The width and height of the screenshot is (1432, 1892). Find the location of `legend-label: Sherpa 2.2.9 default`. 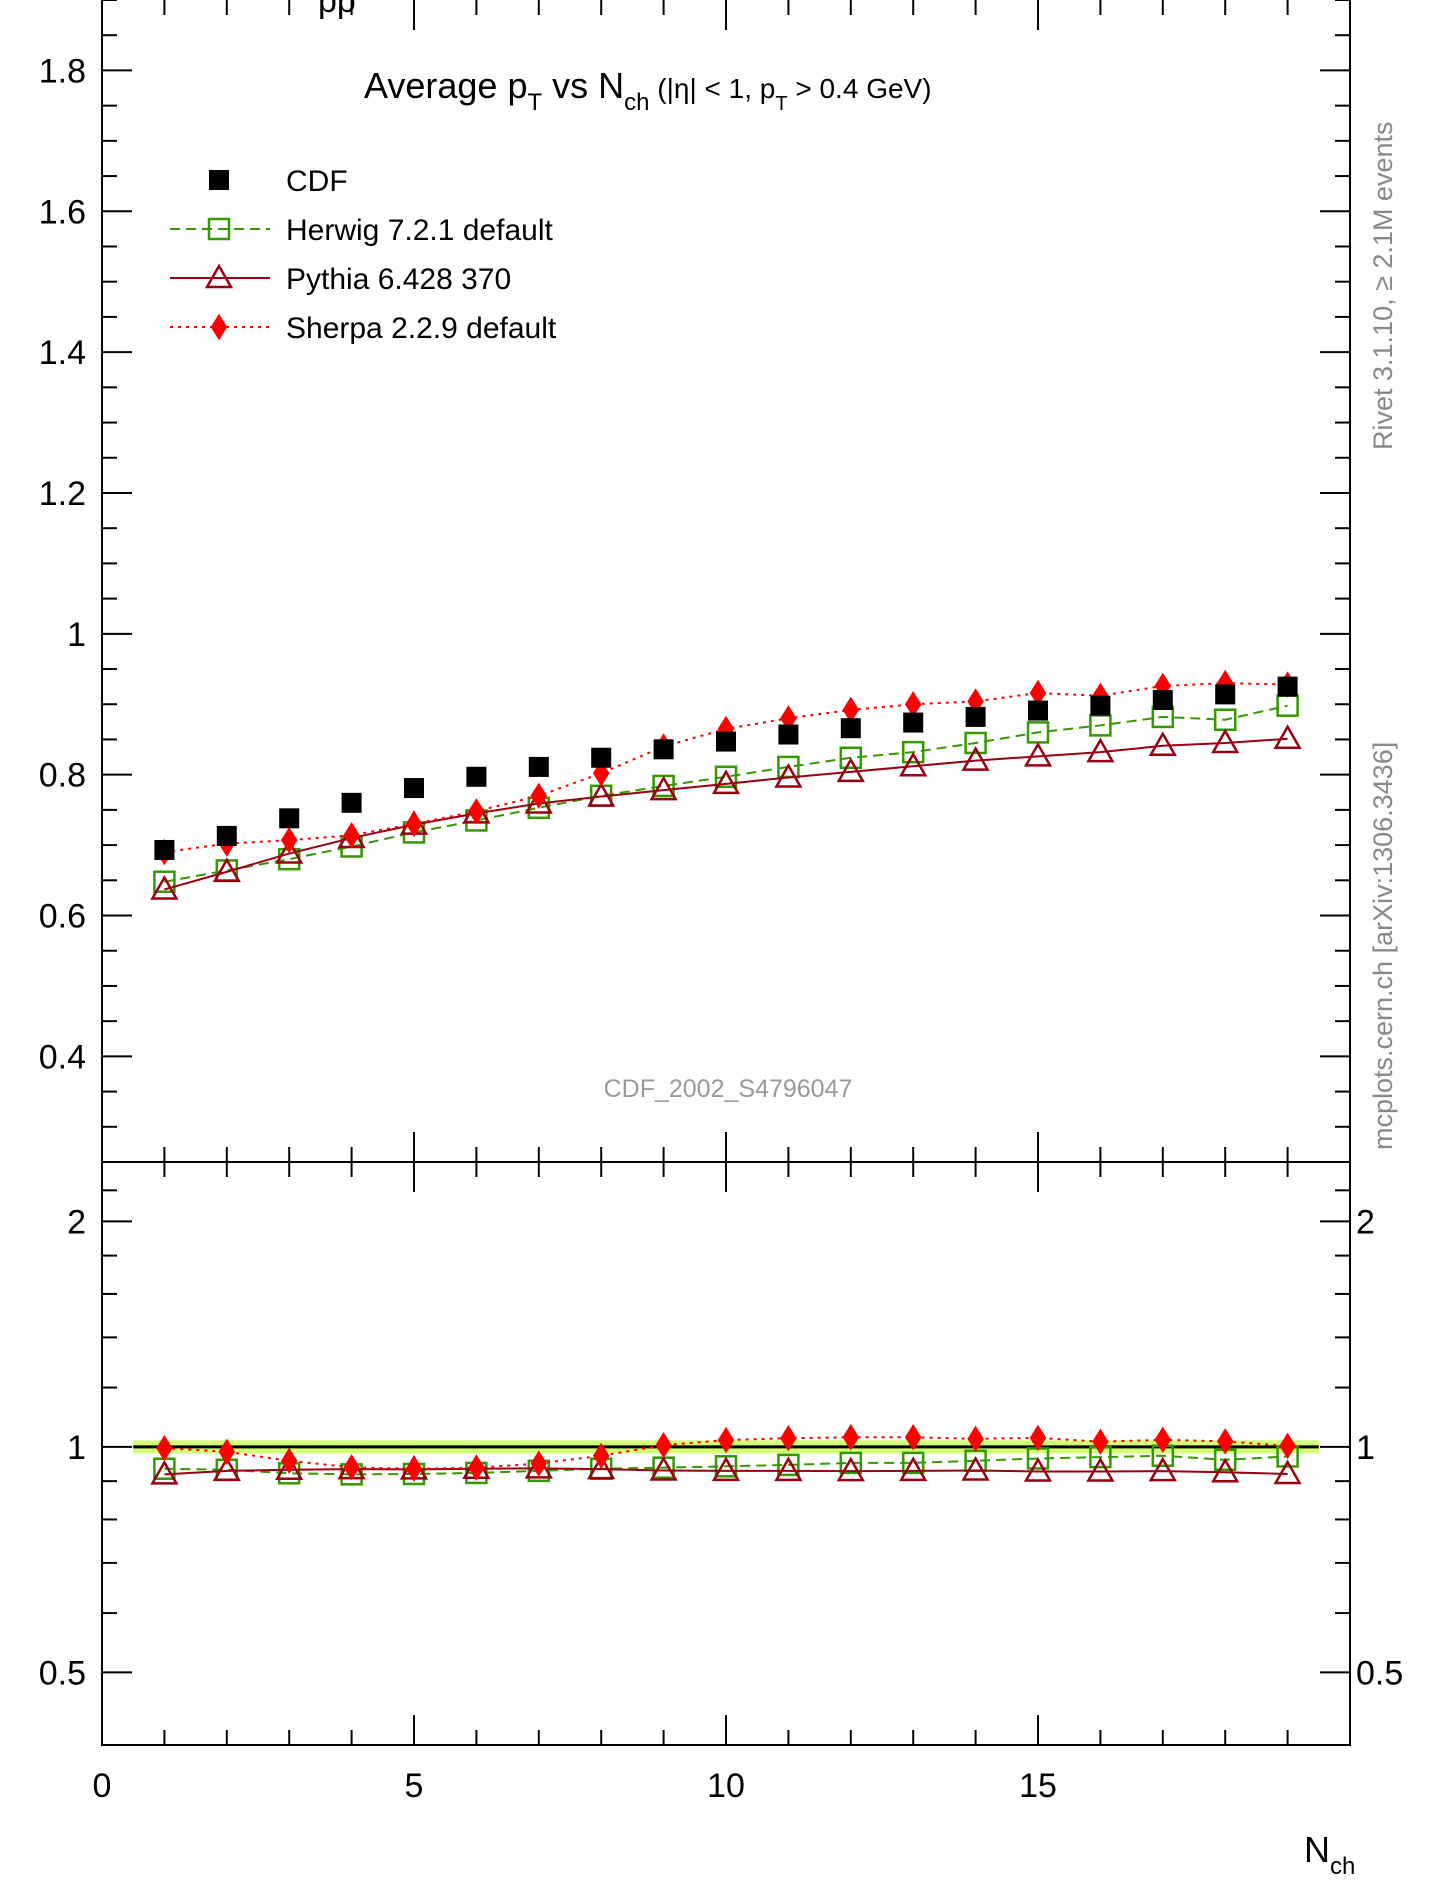

legend-label: Sherpa 2.2.9 default is located at coordinates (421, 328).